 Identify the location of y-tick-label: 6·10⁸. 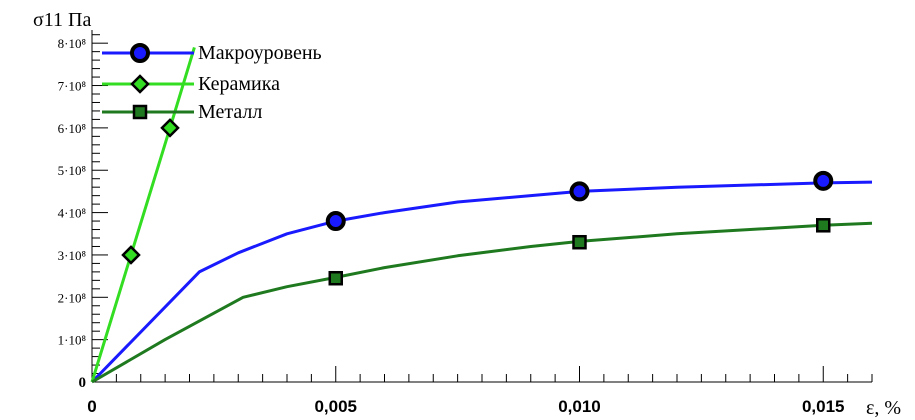
(72, 128).